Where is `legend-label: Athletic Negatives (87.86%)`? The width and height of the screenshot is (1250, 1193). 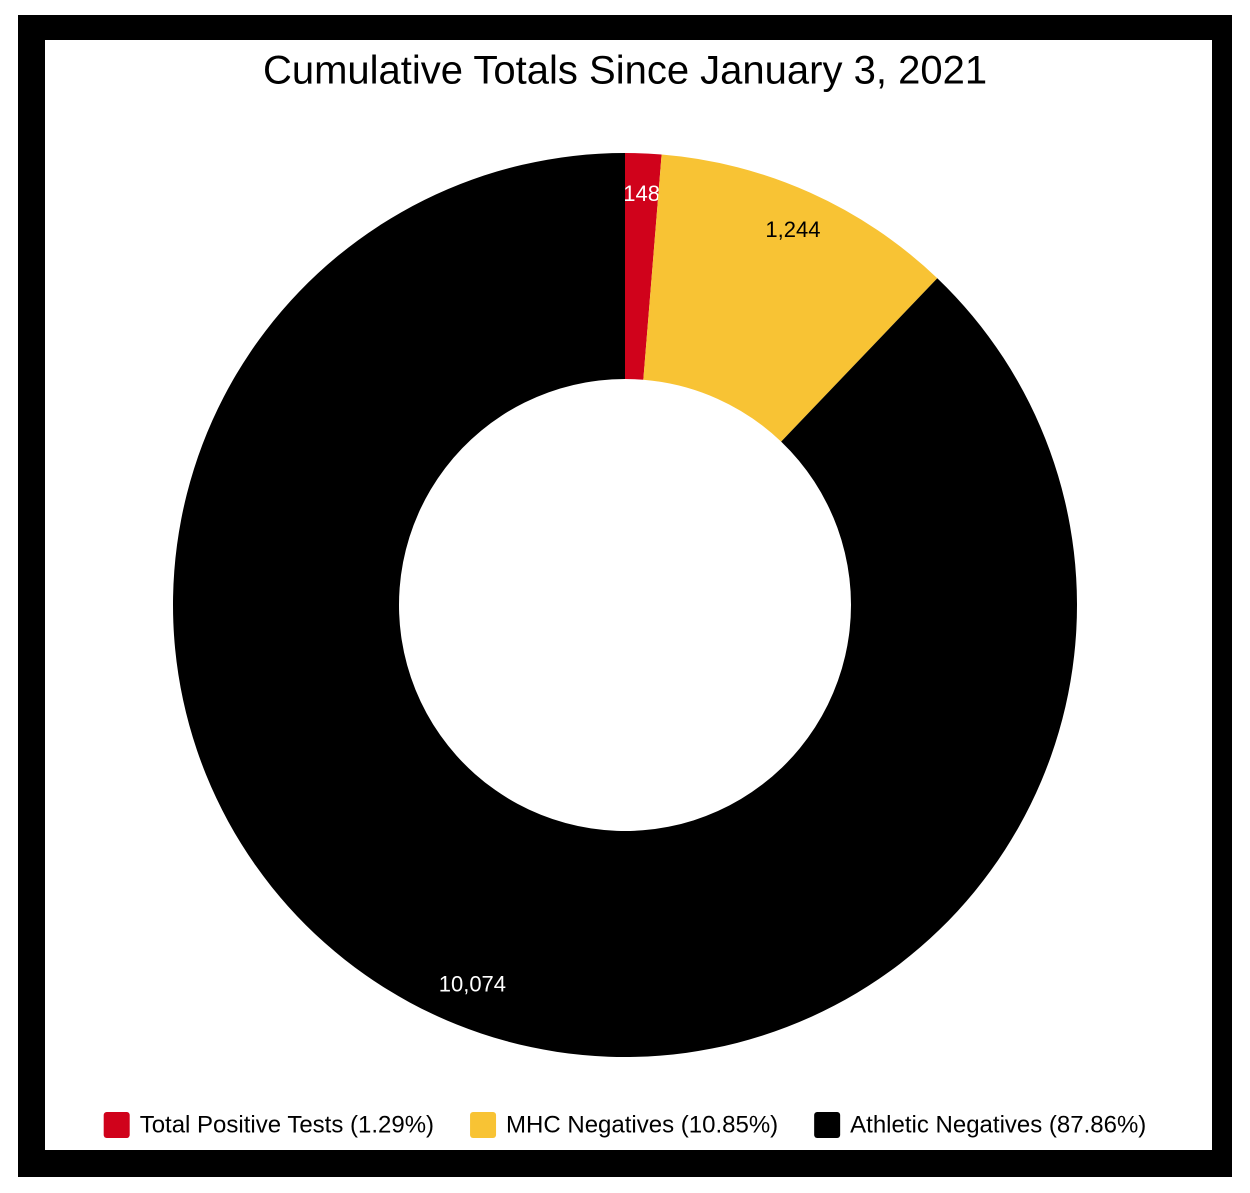
legend-label: Athletic Negatives (87.86%) is located at coordinates (998, 1124).